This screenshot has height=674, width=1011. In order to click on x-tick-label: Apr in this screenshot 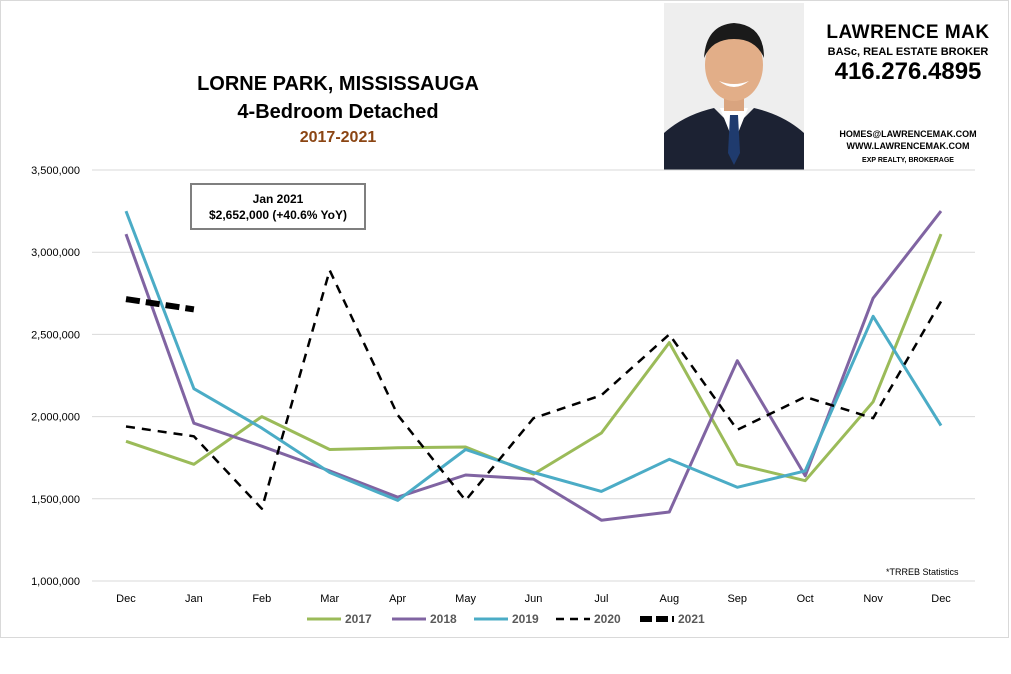, I will do `click(397, 599)`.